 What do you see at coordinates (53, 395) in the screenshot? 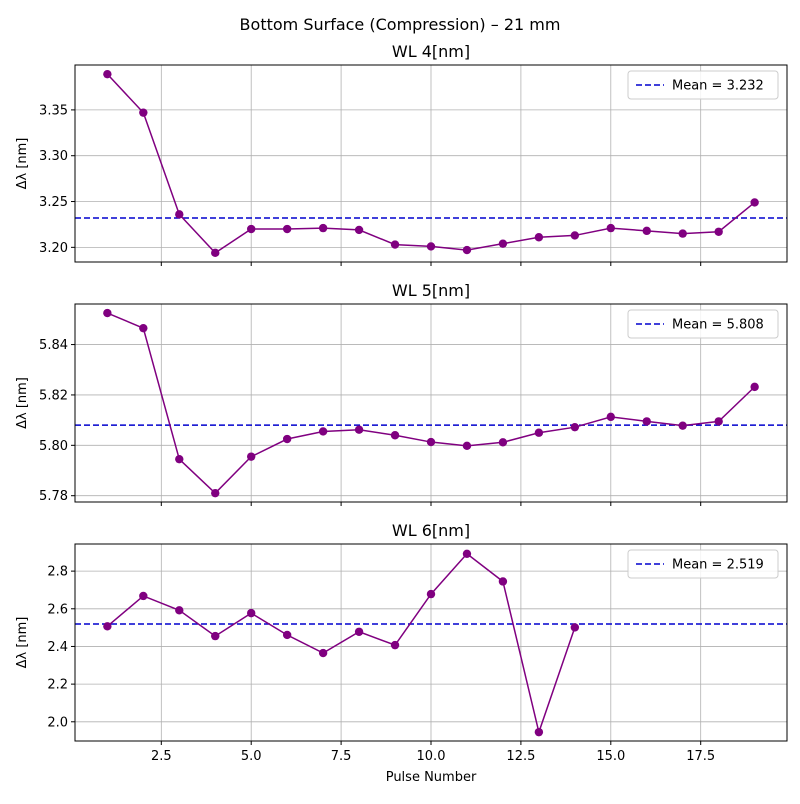
I see `y-tick-label: 5.82` at bounding box center [53, 395].